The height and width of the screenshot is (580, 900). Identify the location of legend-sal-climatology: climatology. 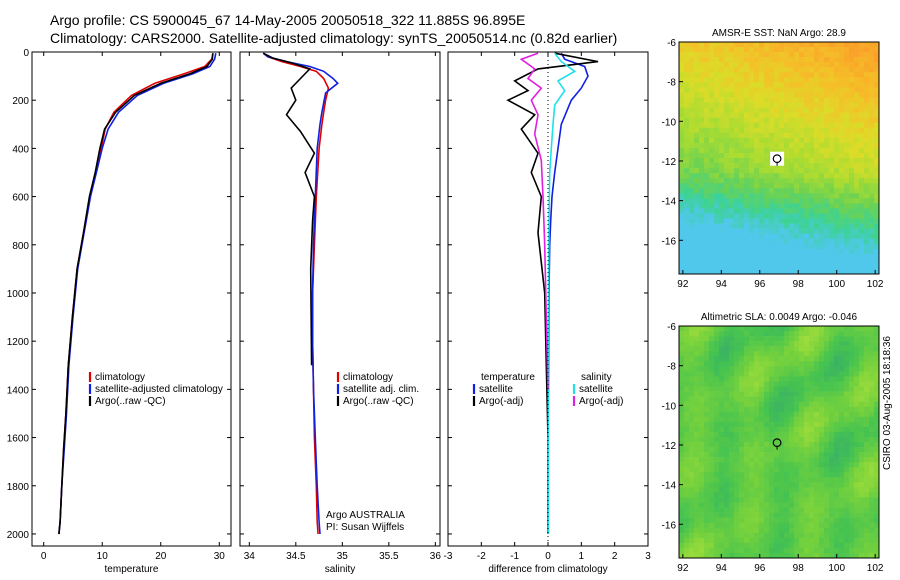
(368, 377).